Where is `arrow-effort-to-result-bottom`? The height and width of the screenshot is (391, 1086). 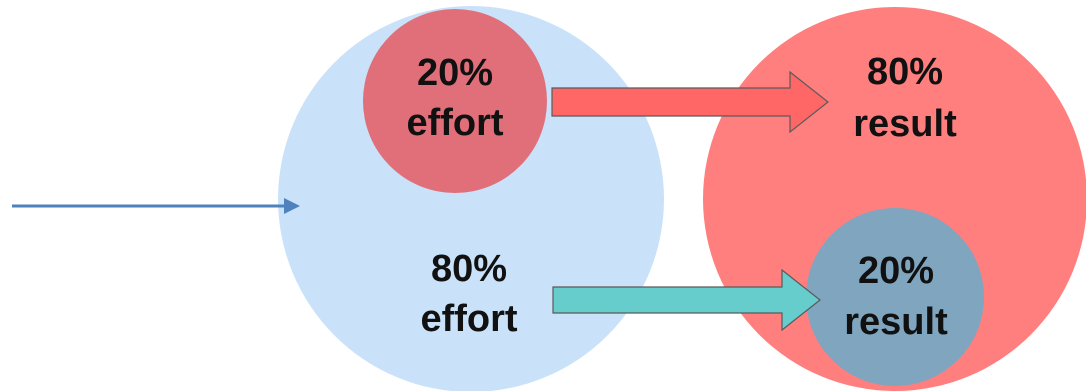 arrow-effort-to-result-bottom is located at coordinates (686, 300).